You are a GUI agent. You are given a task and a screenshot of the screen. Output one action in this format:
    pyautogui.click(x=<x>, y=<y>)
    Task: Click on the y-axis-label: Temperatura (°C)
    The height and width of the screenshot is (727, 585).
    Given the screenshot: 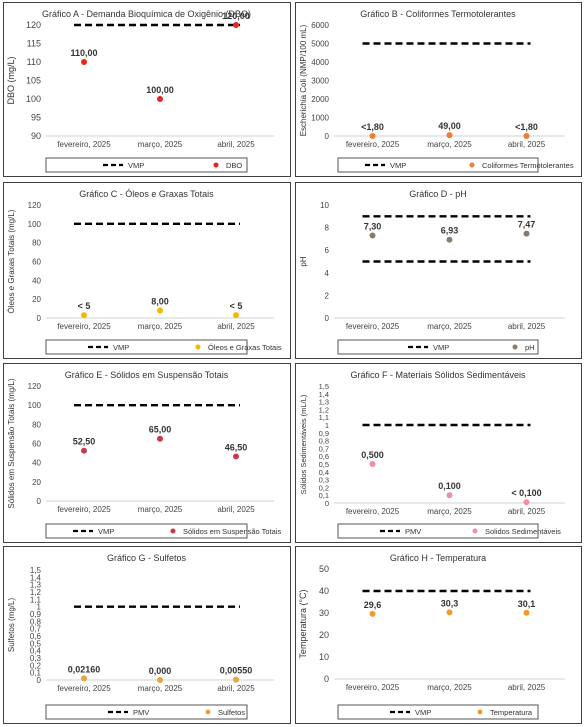 What is the action you would take?
    pyautogui.click(x=303, y=623)
    